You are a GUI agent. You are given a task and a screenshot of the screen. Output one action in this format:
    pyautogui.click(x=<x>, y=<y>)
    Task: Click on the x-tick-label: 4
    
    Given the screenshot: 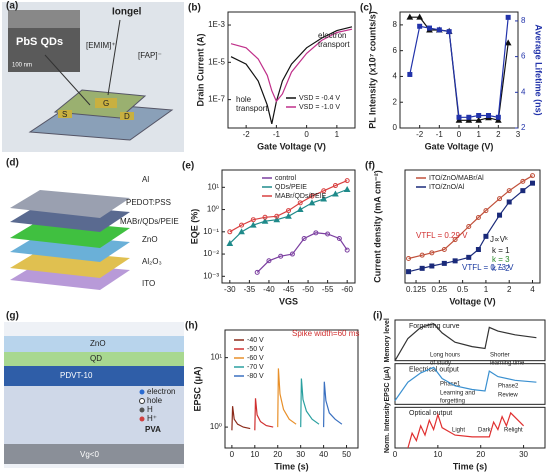 What is the action you would take?
    pyautogui.click(x=532, y=289)
    